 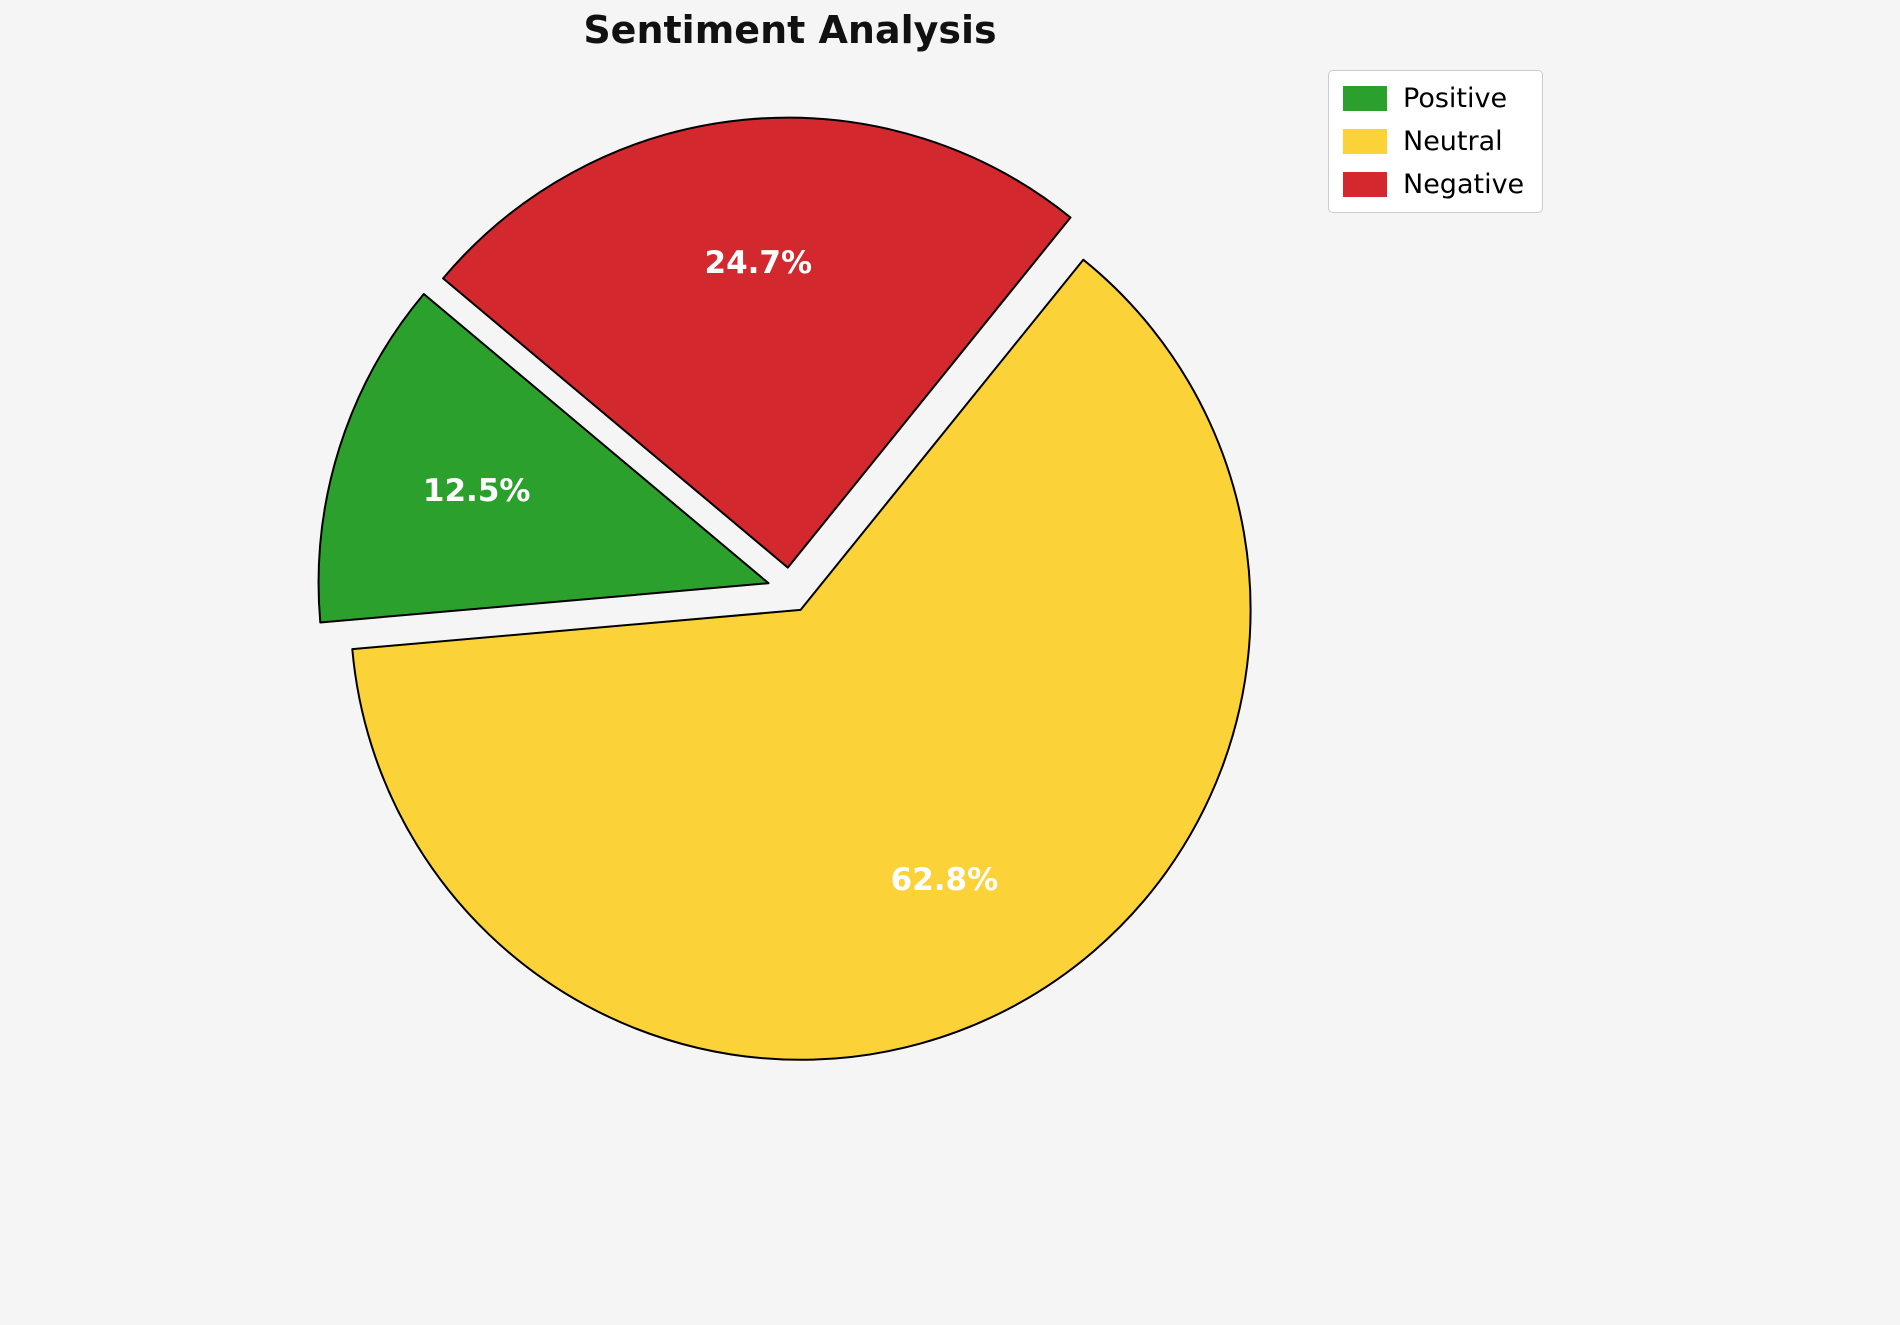 What do you see at coordinates (1464, 184) in the screenshot?
I see `legend-label-negative: Negative` at bounding box center [1464, 184].